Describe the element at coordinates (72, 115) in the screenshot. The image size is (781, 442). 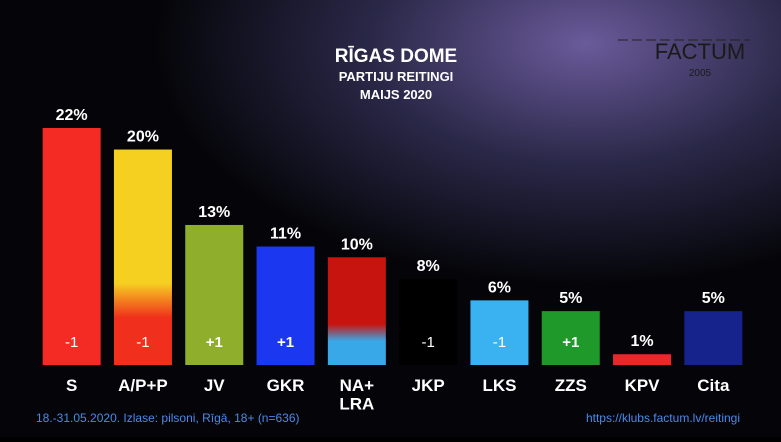
I see `value-label: 22%` at that location.